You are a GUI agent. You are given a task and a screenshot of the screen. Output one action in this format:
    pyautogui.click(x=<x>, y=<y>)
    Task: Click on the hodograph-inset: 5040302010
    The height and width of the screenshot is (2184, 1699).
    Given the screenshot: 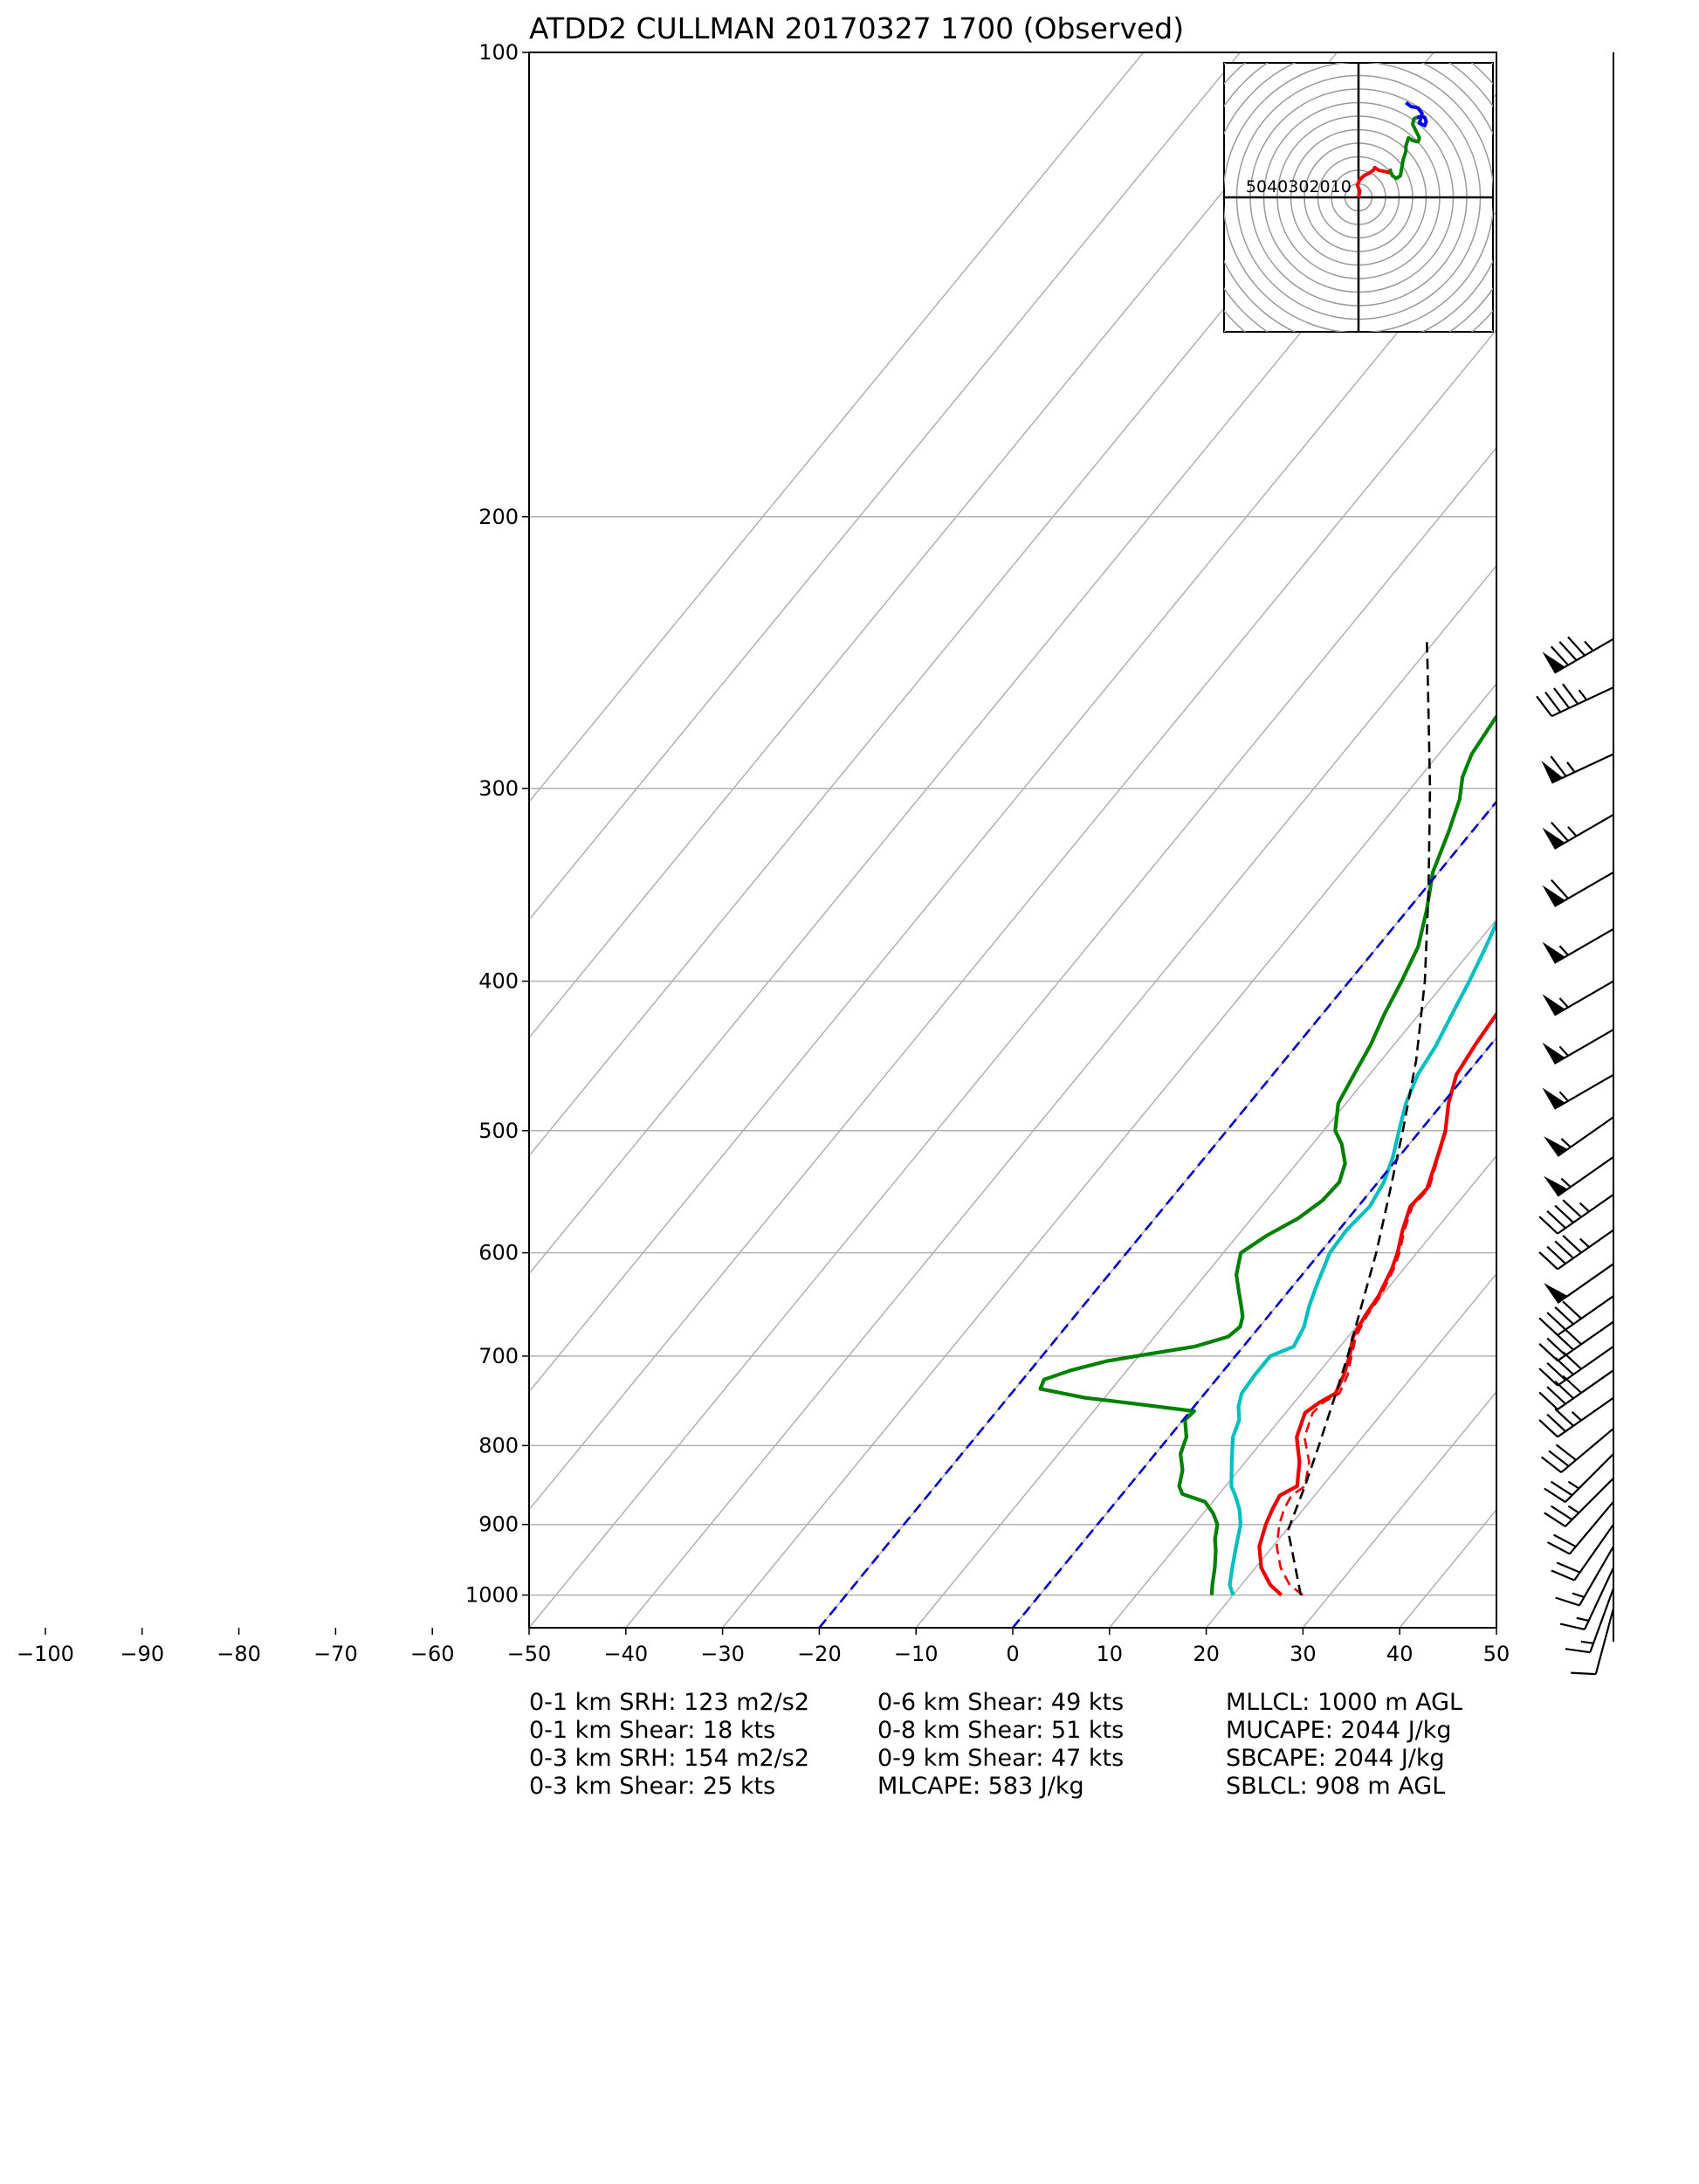 What is the action you would take?
    pyautogui.click(x=1358, y=197)
    